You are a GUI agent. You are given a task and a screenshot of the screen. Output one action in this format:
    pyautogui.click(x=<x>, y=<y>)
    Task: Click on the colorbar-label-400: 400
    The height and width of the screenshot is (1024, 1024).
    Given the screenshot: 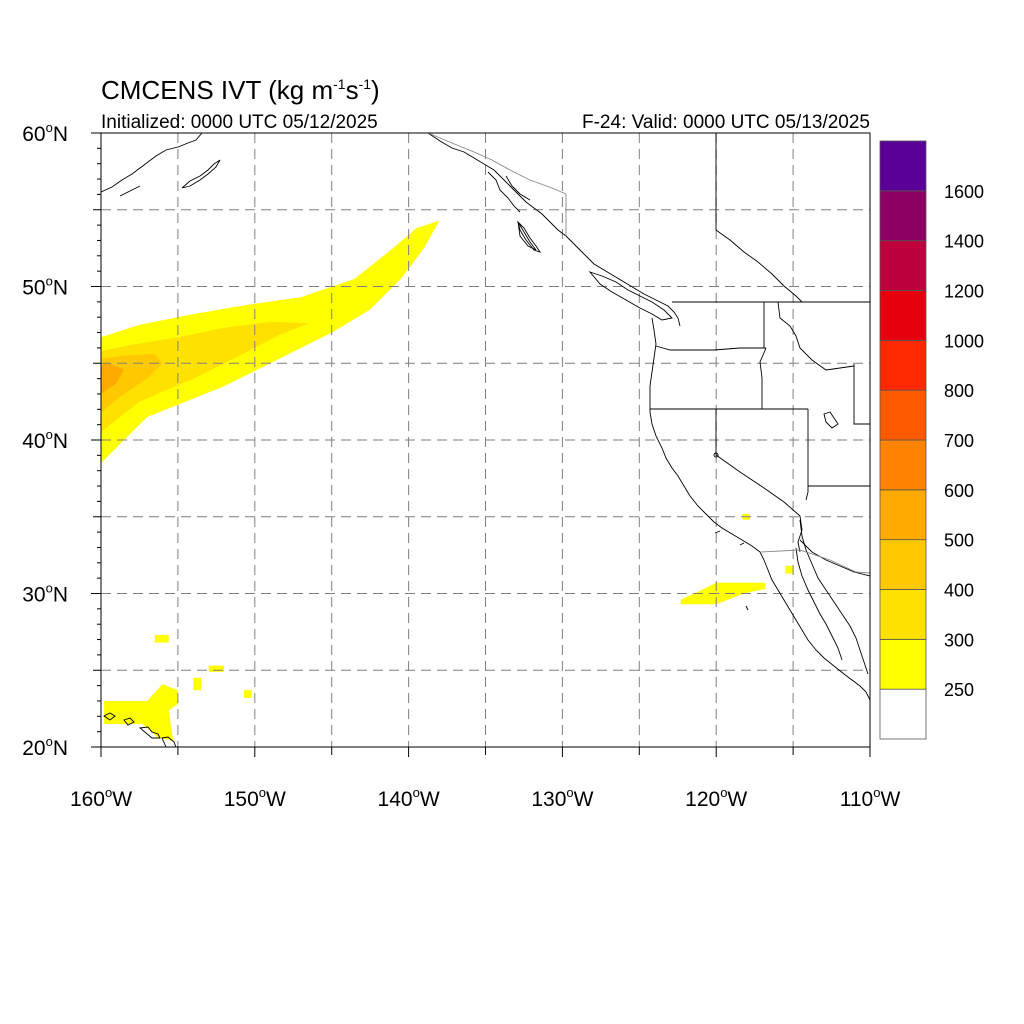 What is the action you would take?
    pyautogui.click(x=959, y=591)
    